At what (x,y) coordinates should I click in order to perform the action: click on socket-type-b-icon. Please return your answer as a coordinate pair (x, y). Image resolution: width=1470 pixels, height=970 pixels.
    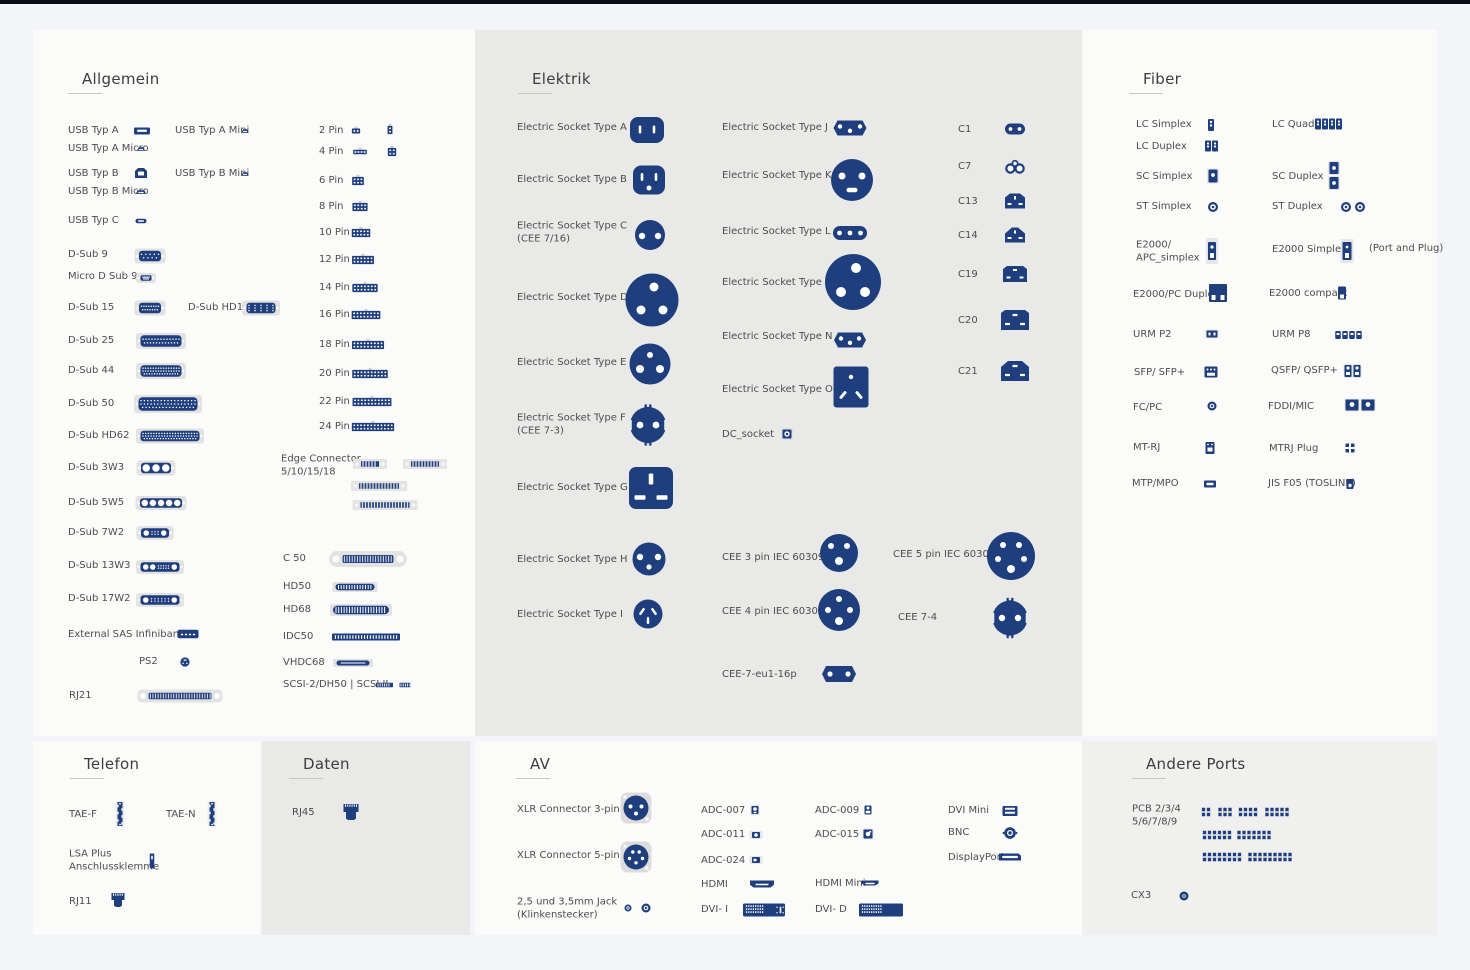
    Looking at the image, I should click on (649, 180).